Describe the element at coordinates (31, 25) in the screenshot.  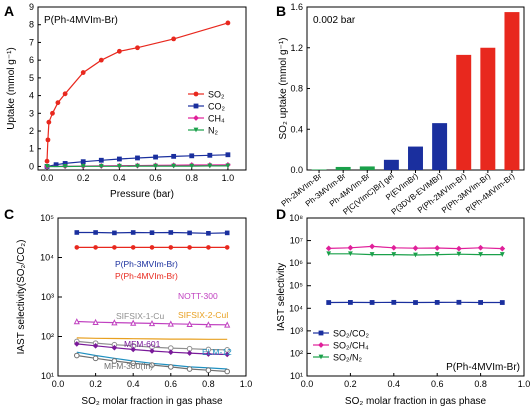
I see `panel-a-y-tick-label: 8` at that location.